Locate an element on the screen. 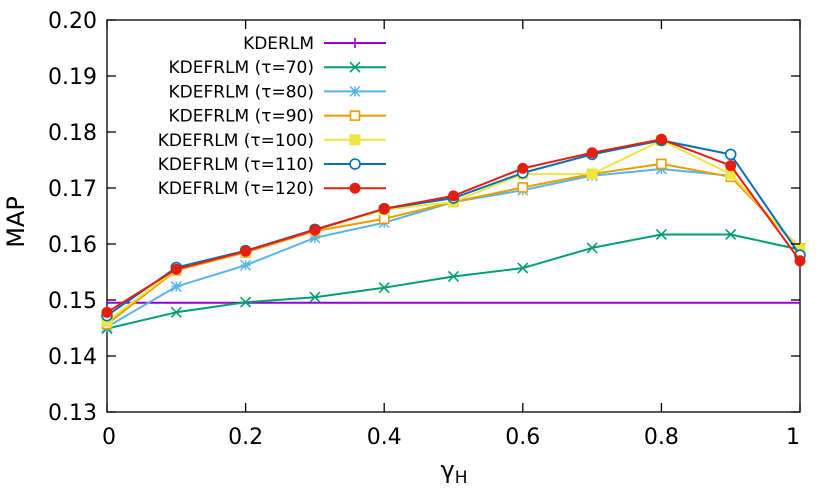 The height and width of the screenshot is (494, 830). x-axis-label: γH is located at coordinates (454, 472).